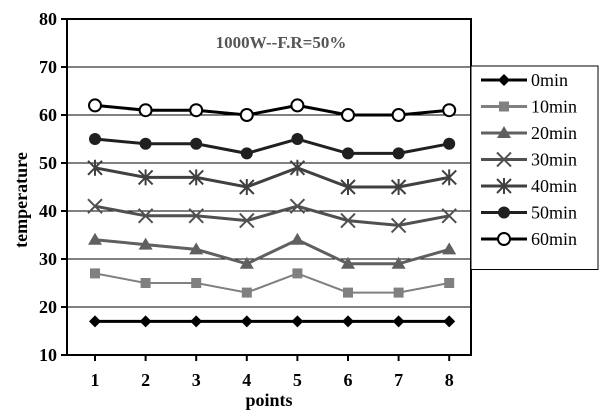  I want to click on legend-item: 20min, so click(529, 133).